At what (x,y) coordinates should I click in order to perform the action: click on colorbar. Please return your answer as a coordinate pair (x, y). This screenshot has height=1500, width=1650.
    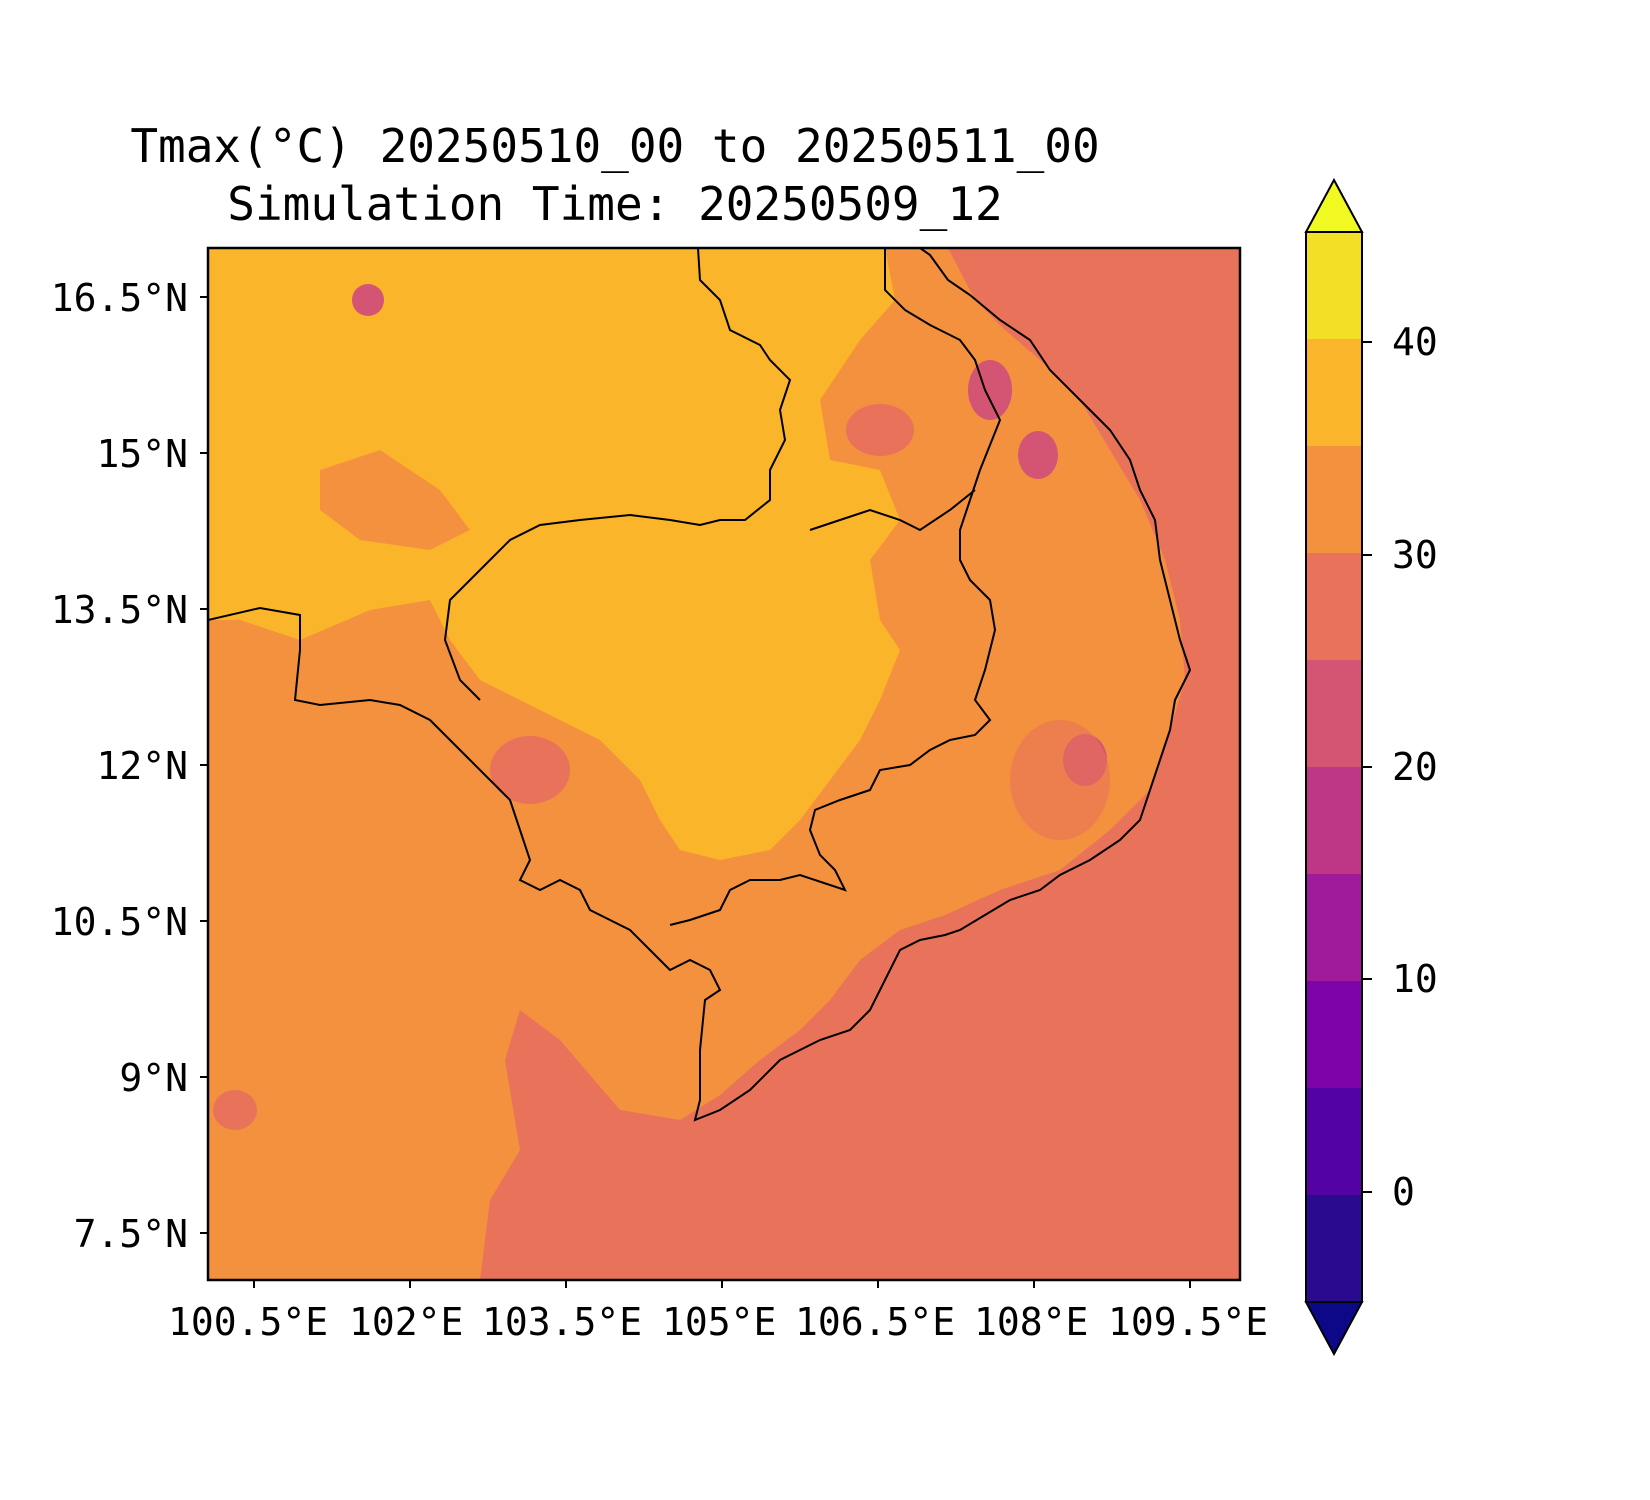
    Looking at the image, I should click on (1338, 767).